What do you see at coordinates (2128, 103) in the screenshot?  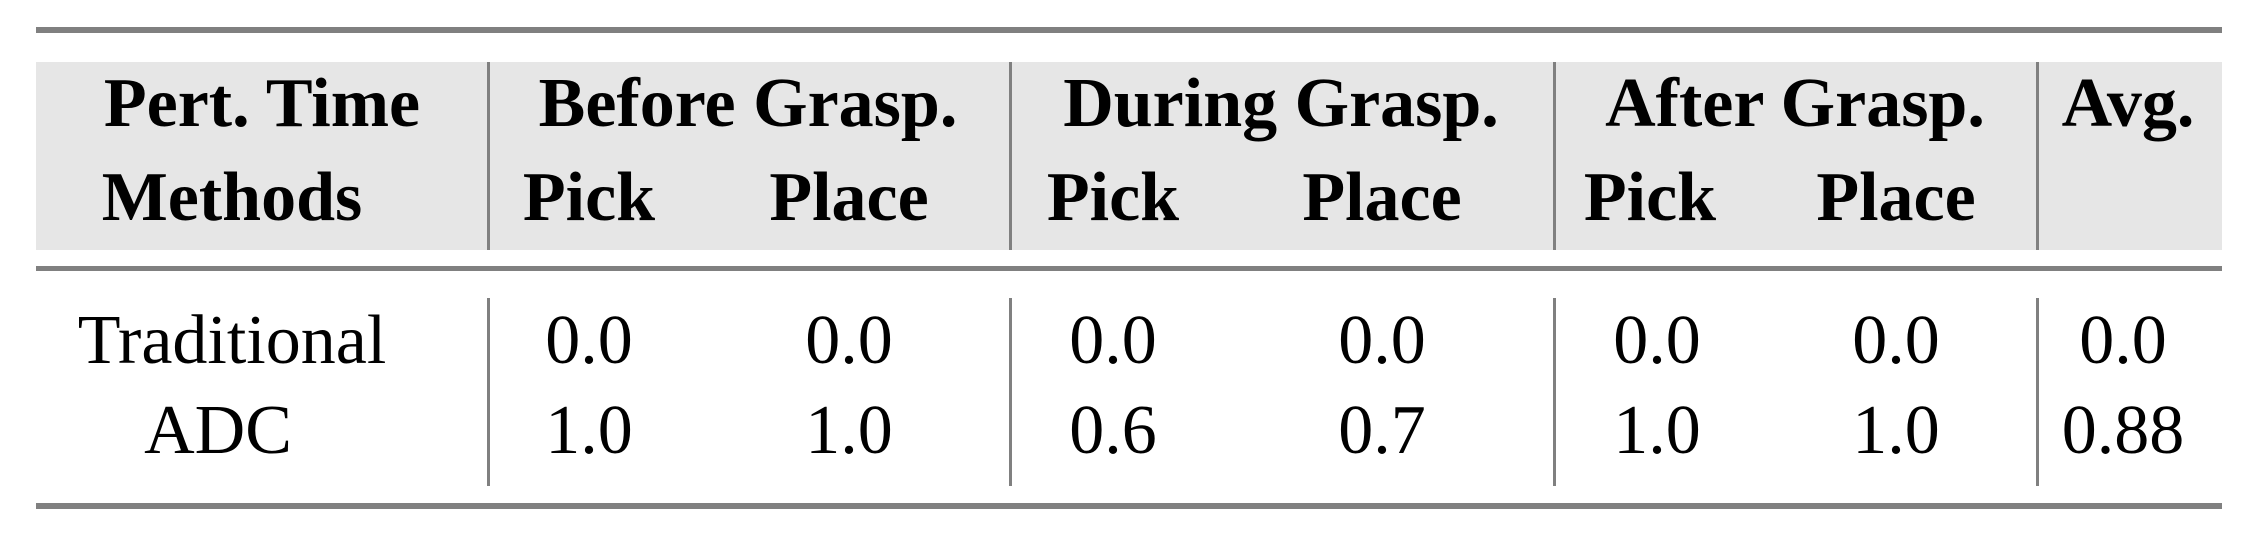 I see `header-avg: Avg.` at bounding box center [2128, 103].